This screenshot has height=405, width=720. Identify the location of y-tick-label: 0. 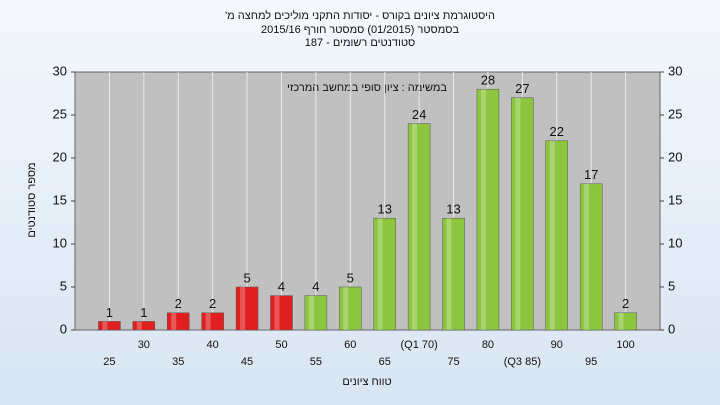
(63, 328).